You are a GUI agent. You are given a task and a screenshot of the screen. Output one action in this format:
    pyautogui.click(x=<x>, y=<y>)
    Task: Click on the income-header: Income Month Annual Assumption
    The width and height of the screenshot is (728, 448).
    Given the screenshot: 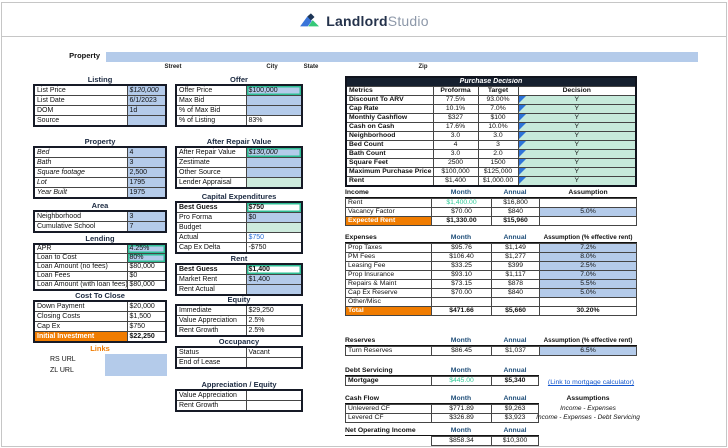 What is the action you would take?
    pyautogui.click(x=491, y=193)
    